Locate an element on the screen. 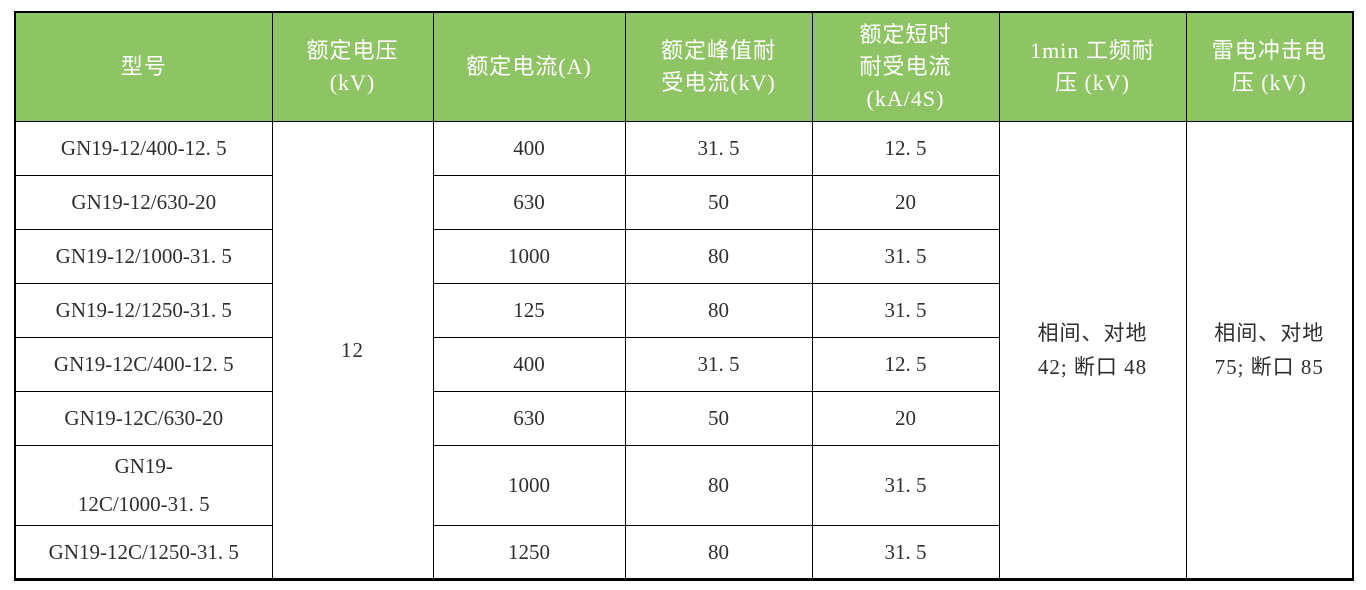  merged-voltage-cell: 12 is located at coordinates (352, 350).